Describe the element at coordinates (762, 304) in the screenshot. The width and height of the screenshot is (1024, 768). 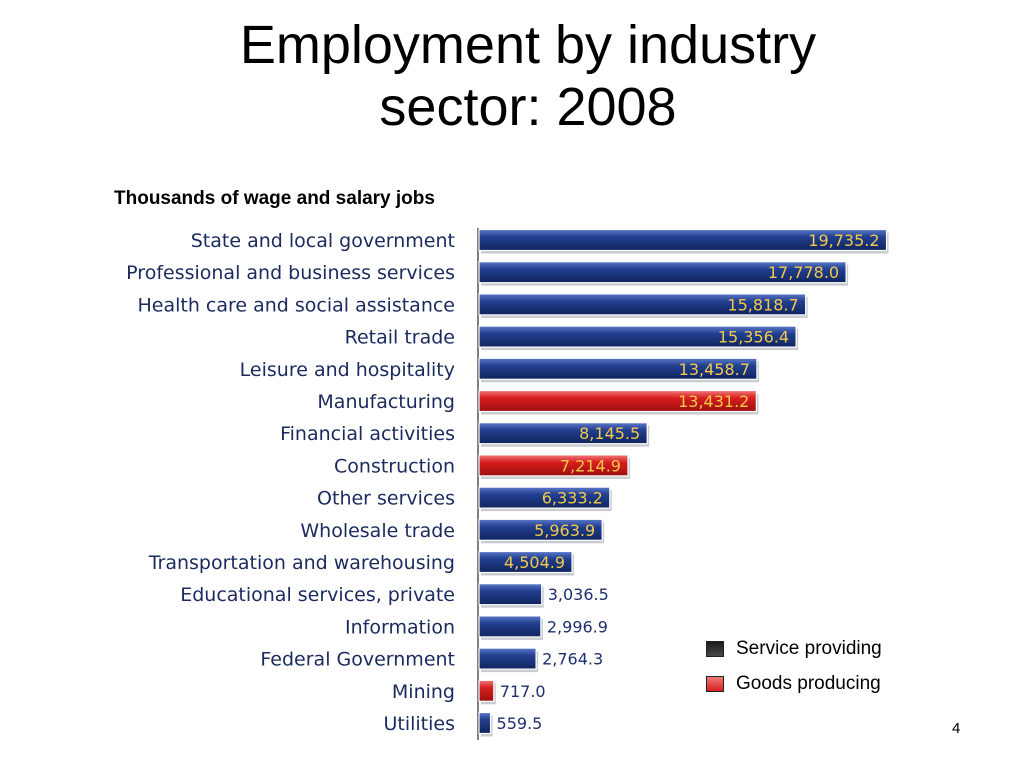
I see `value-label-health-care-and-social-assistance: 15,818.7` at that location.